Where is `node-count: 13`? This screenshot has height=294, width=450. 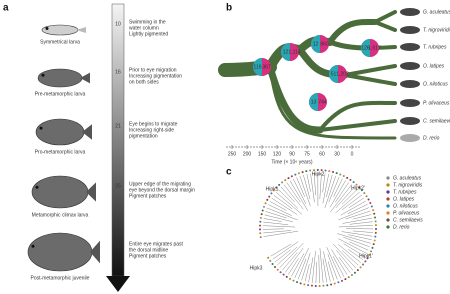 node-count: 13 is located at coordinates (314, 102).